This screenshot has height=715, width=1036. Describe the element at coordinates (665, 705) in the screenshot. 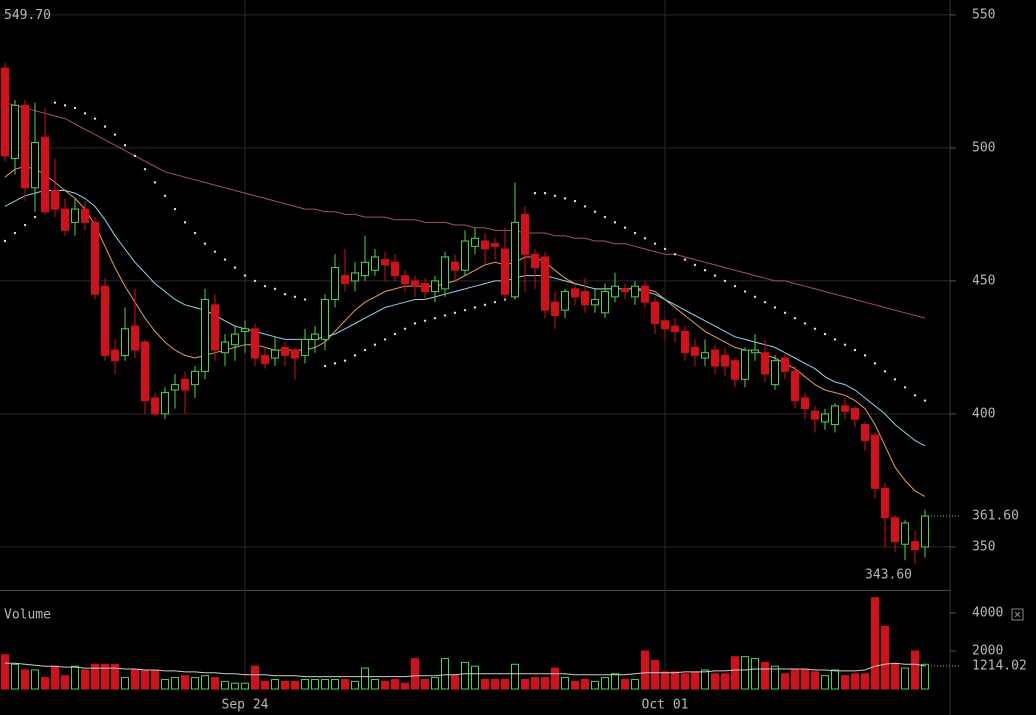

I see `x-tick-label: Oct 01` at that location.